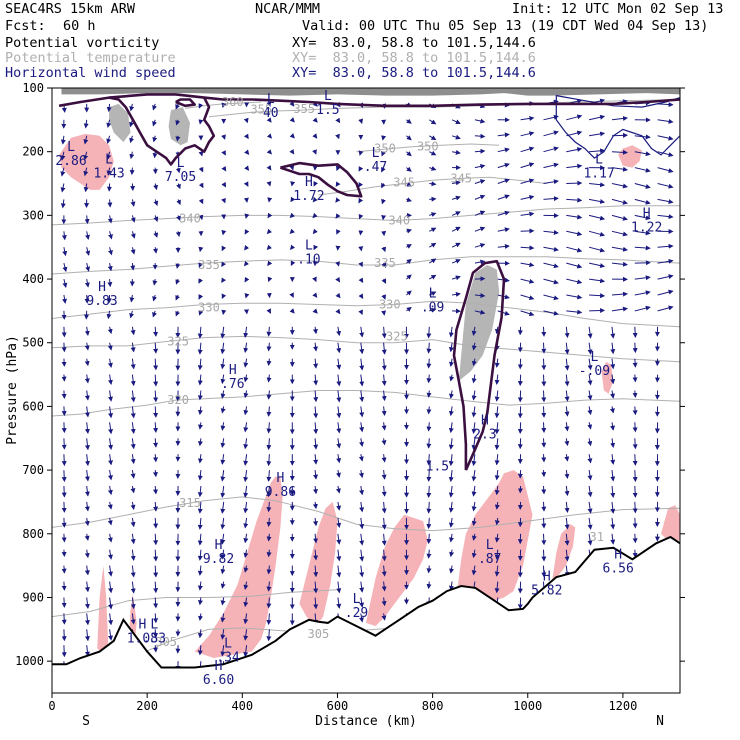 The image size is (740, 740). I want to click on extremum-letter-20: H, so click(618, 554).